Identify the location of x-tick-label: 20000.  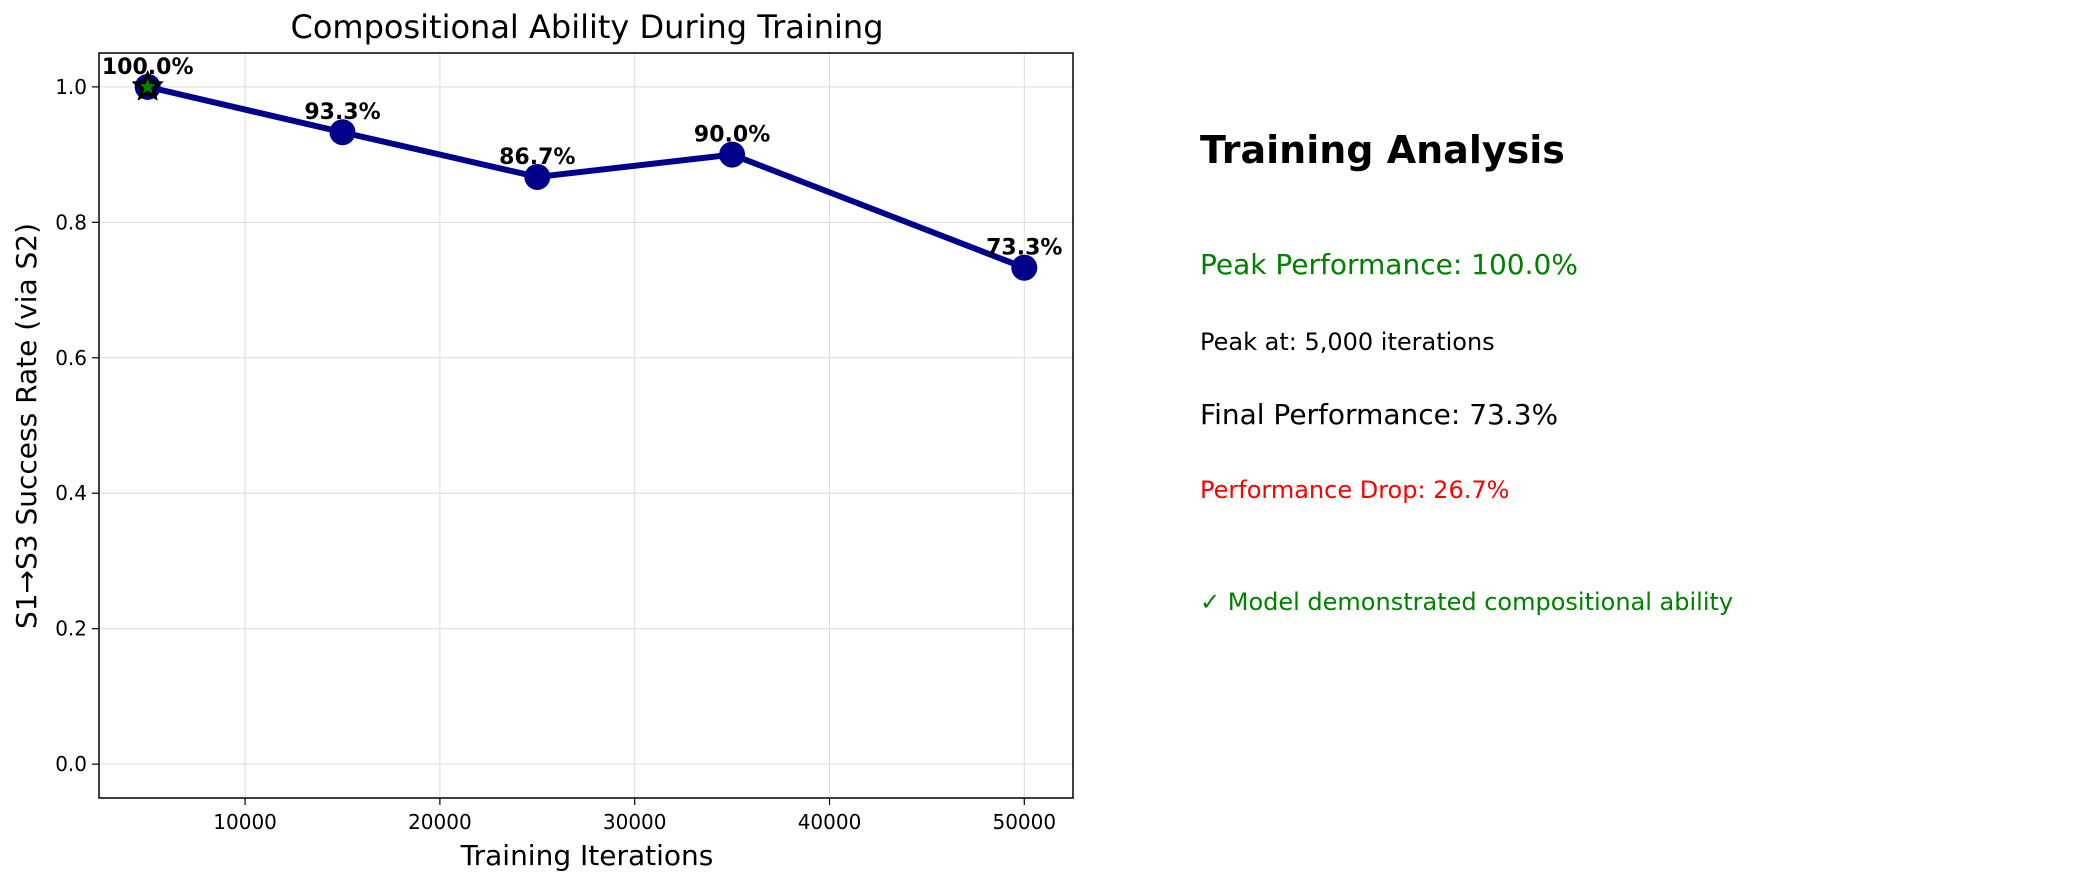
(440, 822).